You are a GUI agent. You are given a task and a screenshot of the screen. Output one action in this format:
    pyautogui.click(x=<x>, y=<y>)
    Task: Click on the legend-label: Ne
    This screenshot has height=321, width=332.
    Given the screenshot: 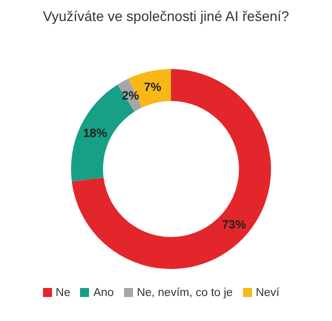 What is the action you would take?
    pyautogui.click(x=63, y=293)
    